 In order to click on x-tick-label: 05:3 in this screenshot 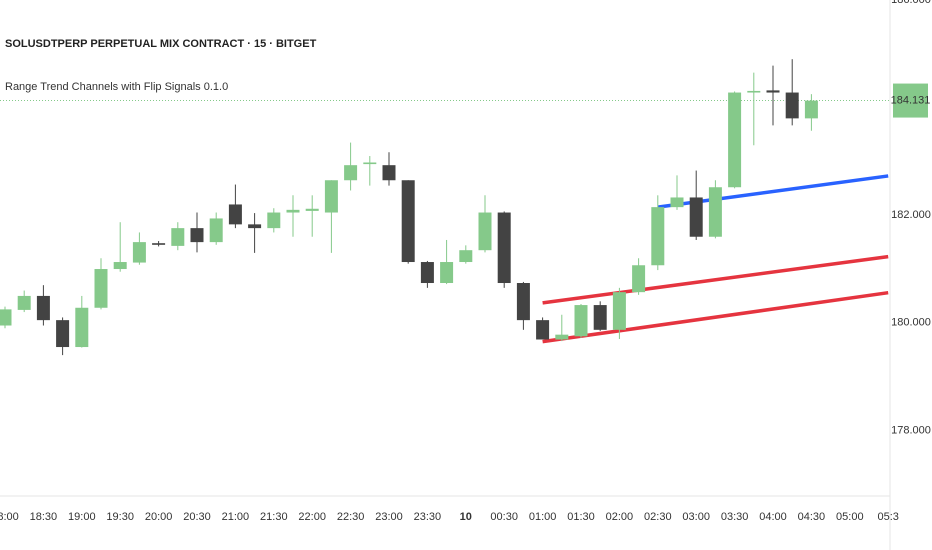, I will do `click(887, 517)`.